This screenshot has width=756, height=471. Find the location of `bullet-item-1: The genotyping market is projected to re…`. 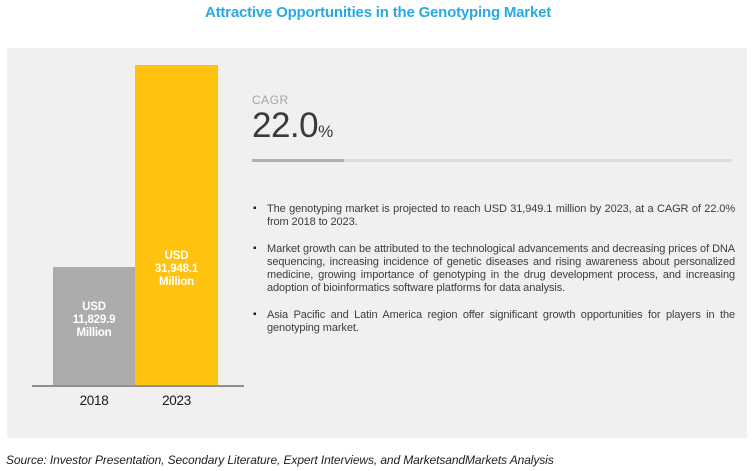

bullet-item-1: The genotyping market is projected to re… is located at coordinates (493, 215).